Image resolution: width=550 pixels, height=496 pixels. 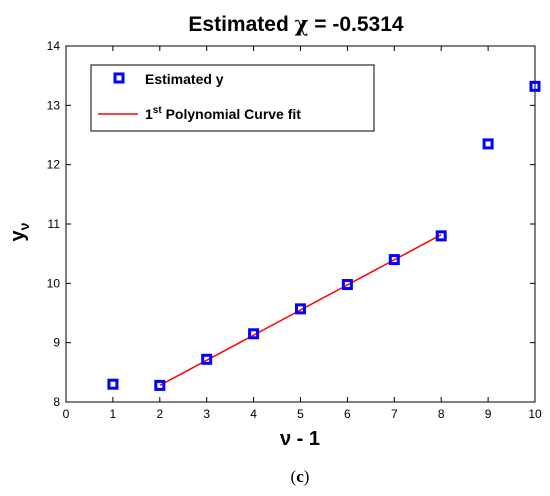 What do you see at coordinates (113, 414) in the screenshot?
I see `x-tick-label: 1` at bounding box center [113, 414].